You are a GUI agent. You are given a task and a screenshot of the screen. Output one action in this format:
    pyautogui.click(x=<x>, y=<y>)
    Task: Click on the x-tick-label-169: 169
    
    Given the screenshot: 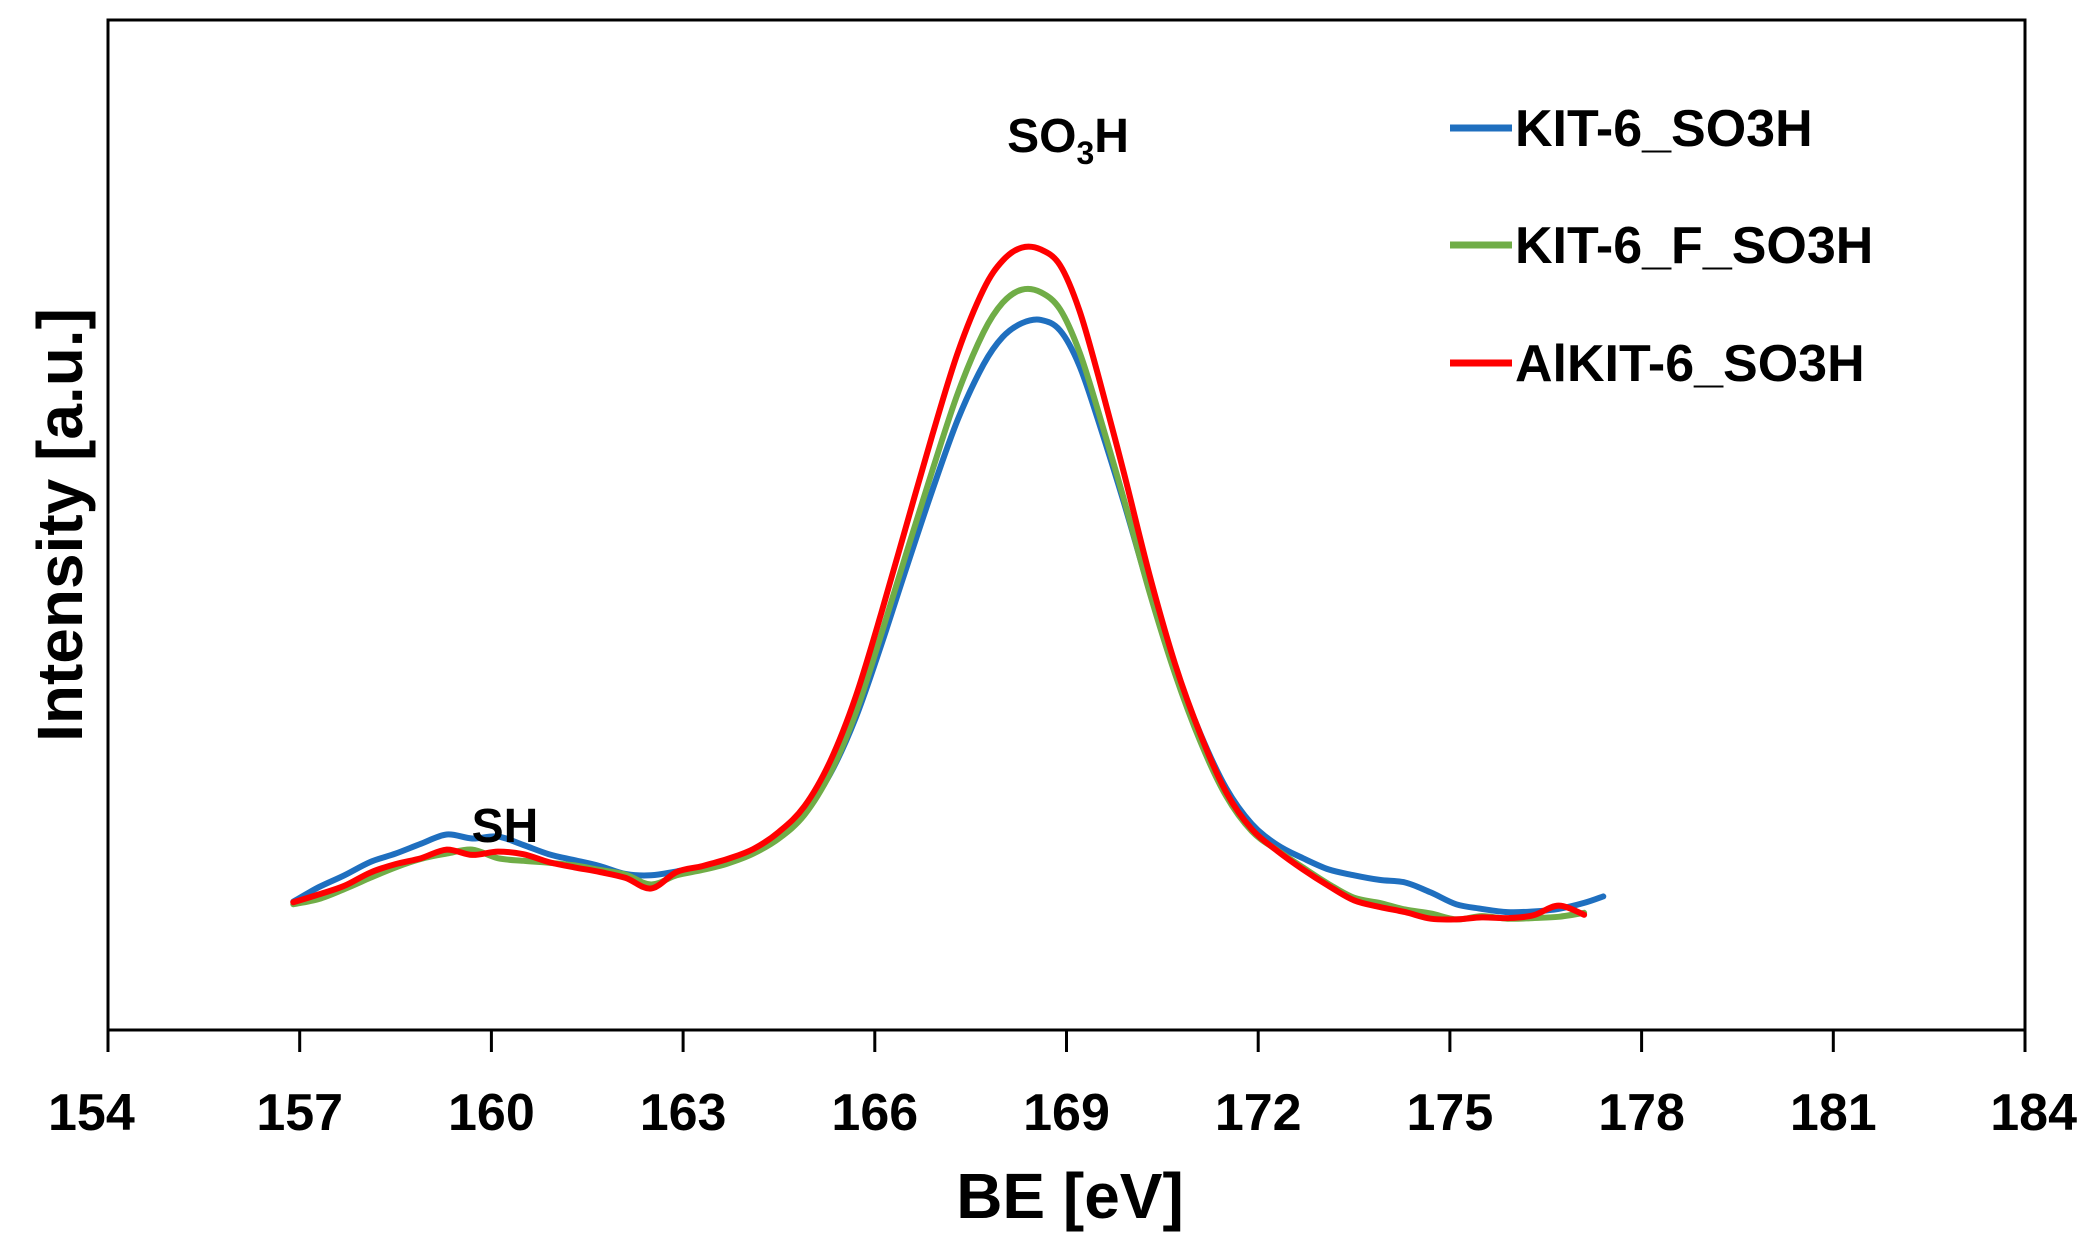 What is the action you would take?
    pyautogui.click(x=1066, y=1113)
    